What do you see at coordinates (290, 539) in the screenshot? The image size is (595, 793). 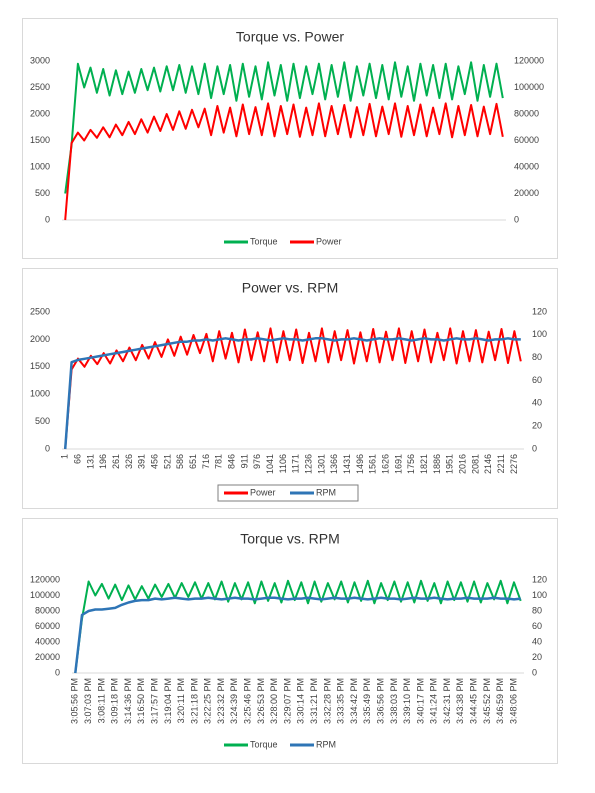 I see `chart-title: Torque vs. RPM` at bounding box center [290, 539].